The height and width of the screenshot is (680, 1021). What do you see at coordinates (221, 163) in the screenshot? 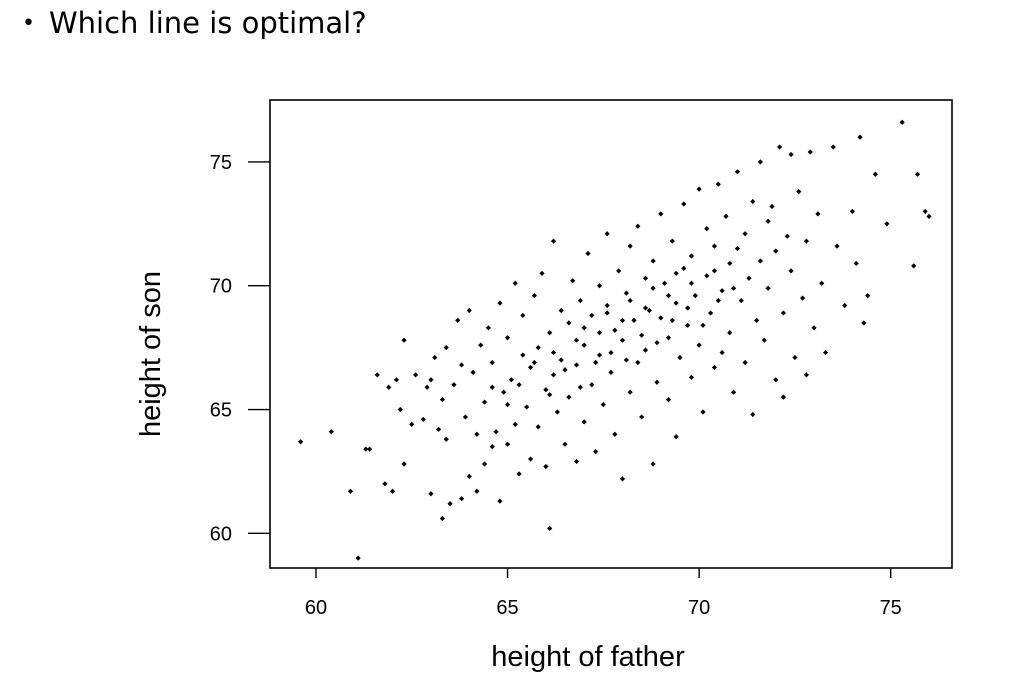
I see `y-tick-label: 75` at bounding box center [221, 163].